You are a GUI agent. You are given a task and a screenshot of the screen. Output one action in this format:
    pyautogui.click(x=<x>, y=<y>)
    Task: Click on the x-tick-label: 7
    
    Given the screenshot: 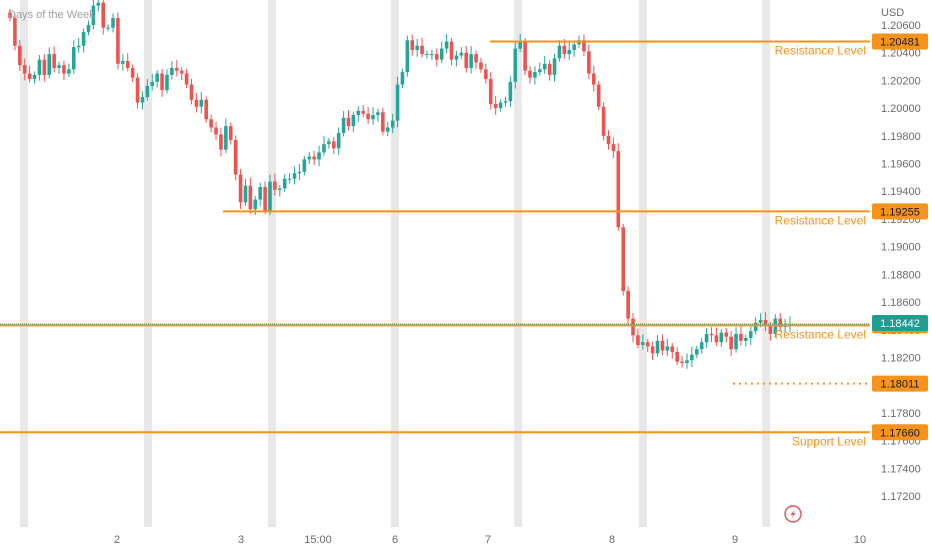 What is the action you would take?
    pyautogui.click(x=488, y=540)
    